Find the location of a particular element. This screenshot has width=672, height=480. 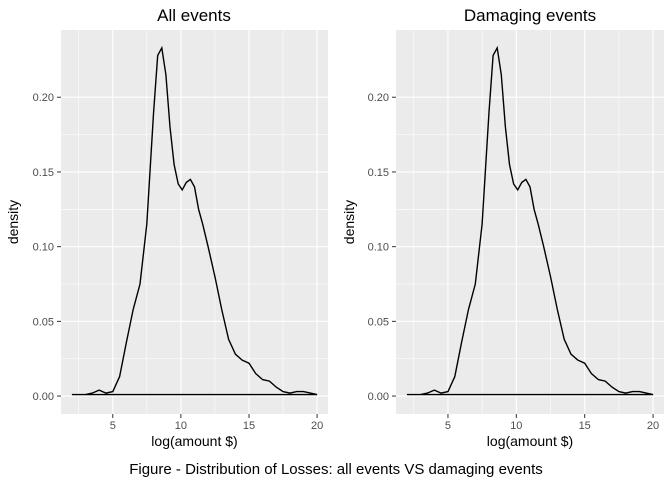

damaging-events-y-tick-label: 0.00 is located at coordinates (378, 397).